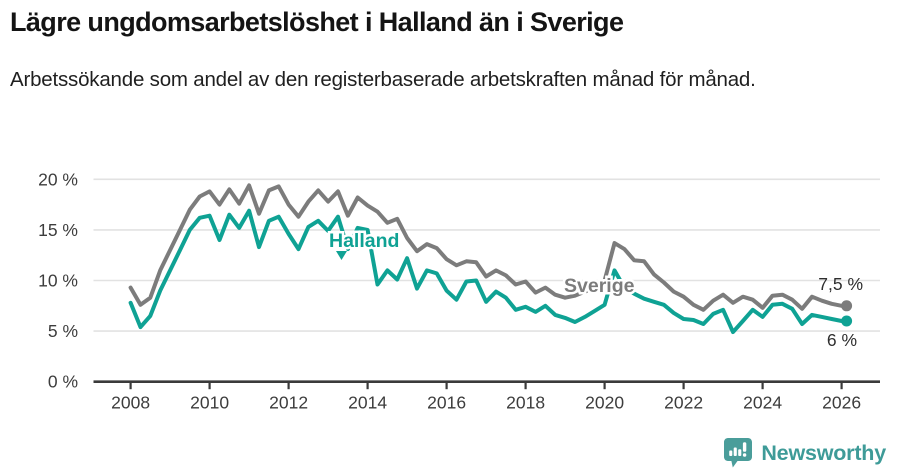  Describe the element at coordinates (842, 340) in the screenshot. I see `end-value-halland: 6 %` at that location.